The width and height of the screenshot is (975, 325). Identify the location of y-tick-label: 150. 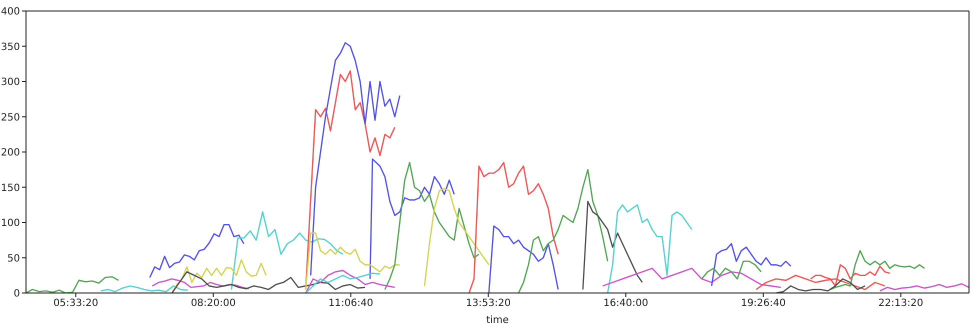
(10, 188).